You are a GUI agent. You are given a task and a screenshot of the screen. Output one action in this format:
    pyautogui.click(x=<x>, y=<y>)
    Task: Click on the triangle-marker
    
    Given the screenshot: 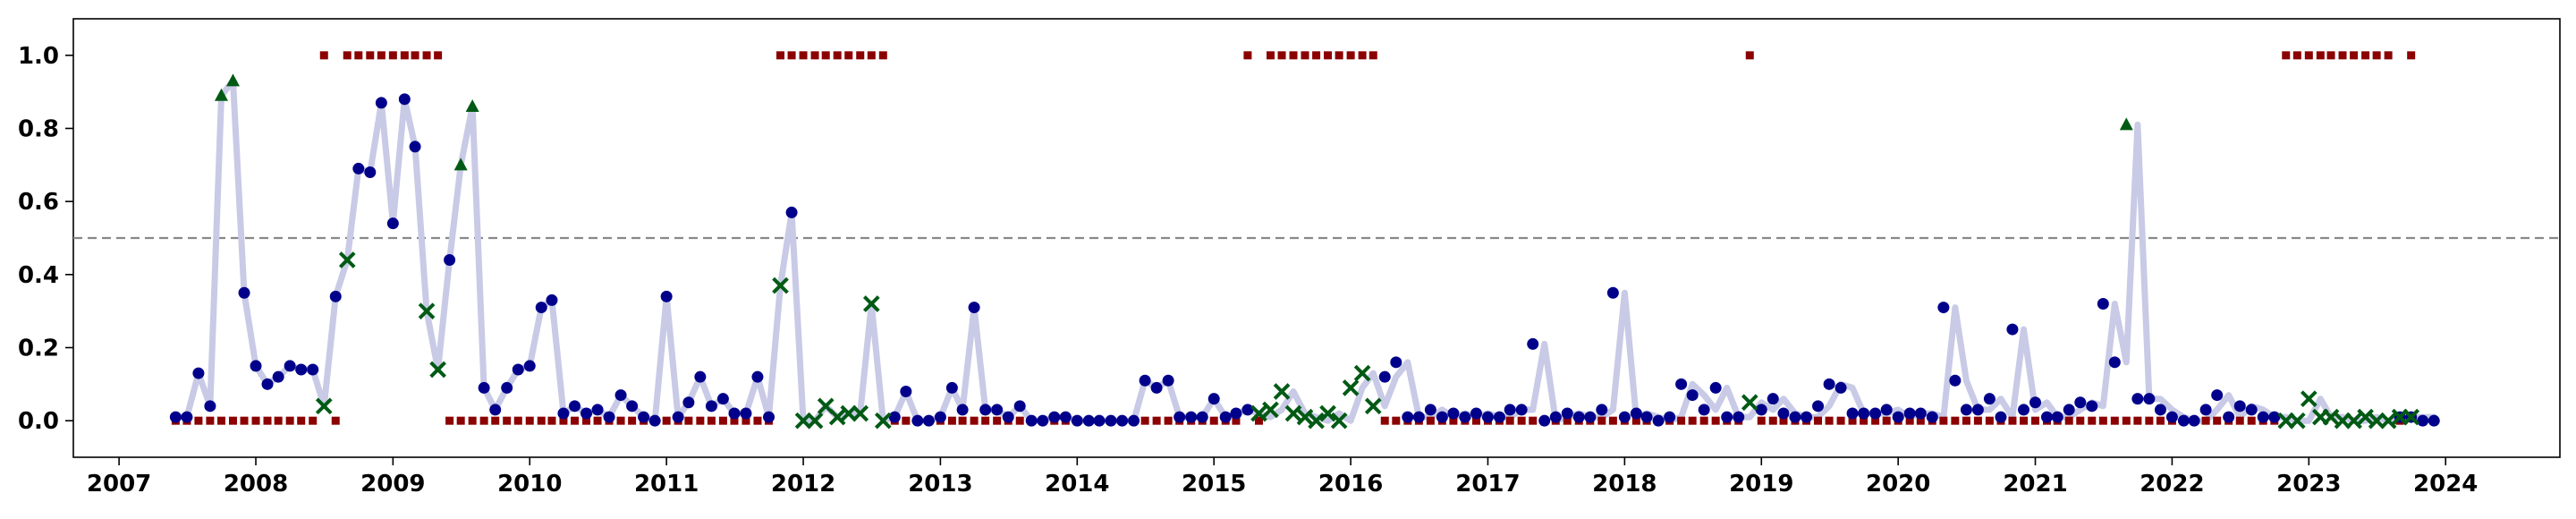 What is the action you would take?
    pyautogui.click(x=472, y=105)
    